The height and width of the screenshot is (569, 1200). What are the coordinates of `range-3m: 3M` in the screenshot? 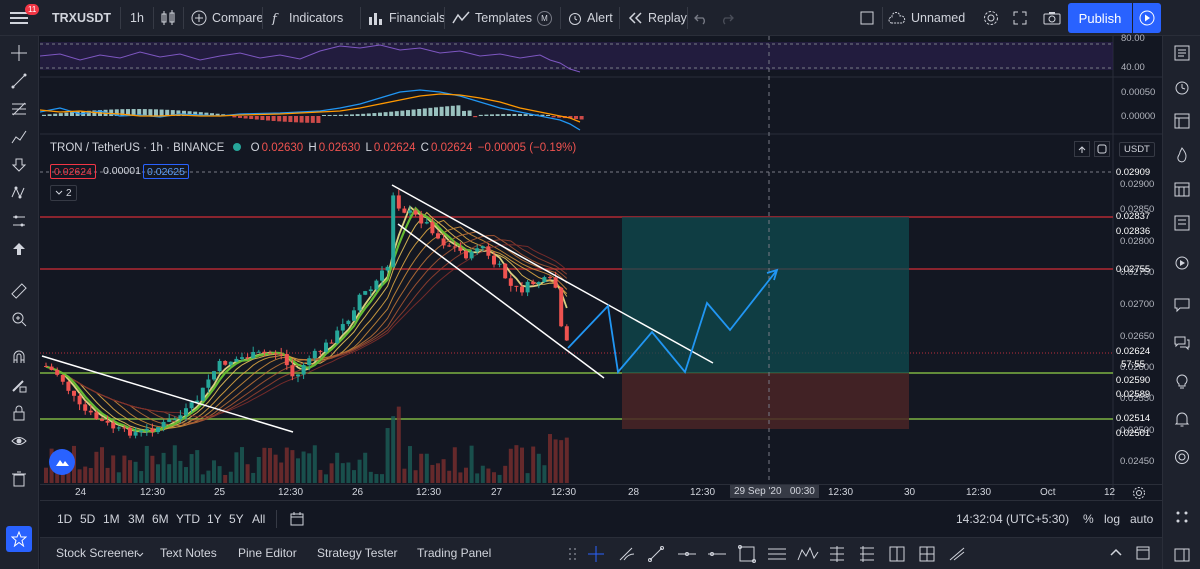 It's located at (136, 519).